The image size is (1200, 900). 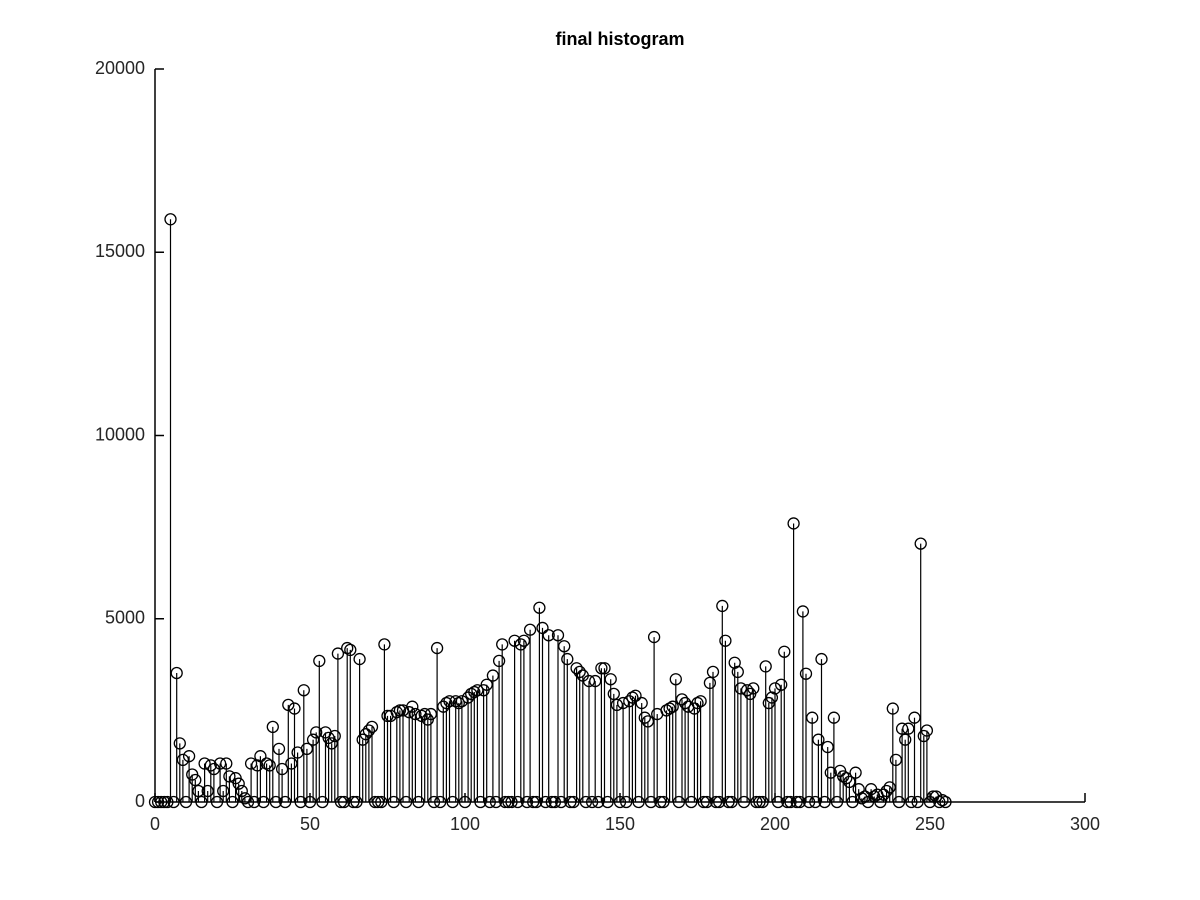 I want to click on x-tick-label: 300, so click(x=1085, y=824).